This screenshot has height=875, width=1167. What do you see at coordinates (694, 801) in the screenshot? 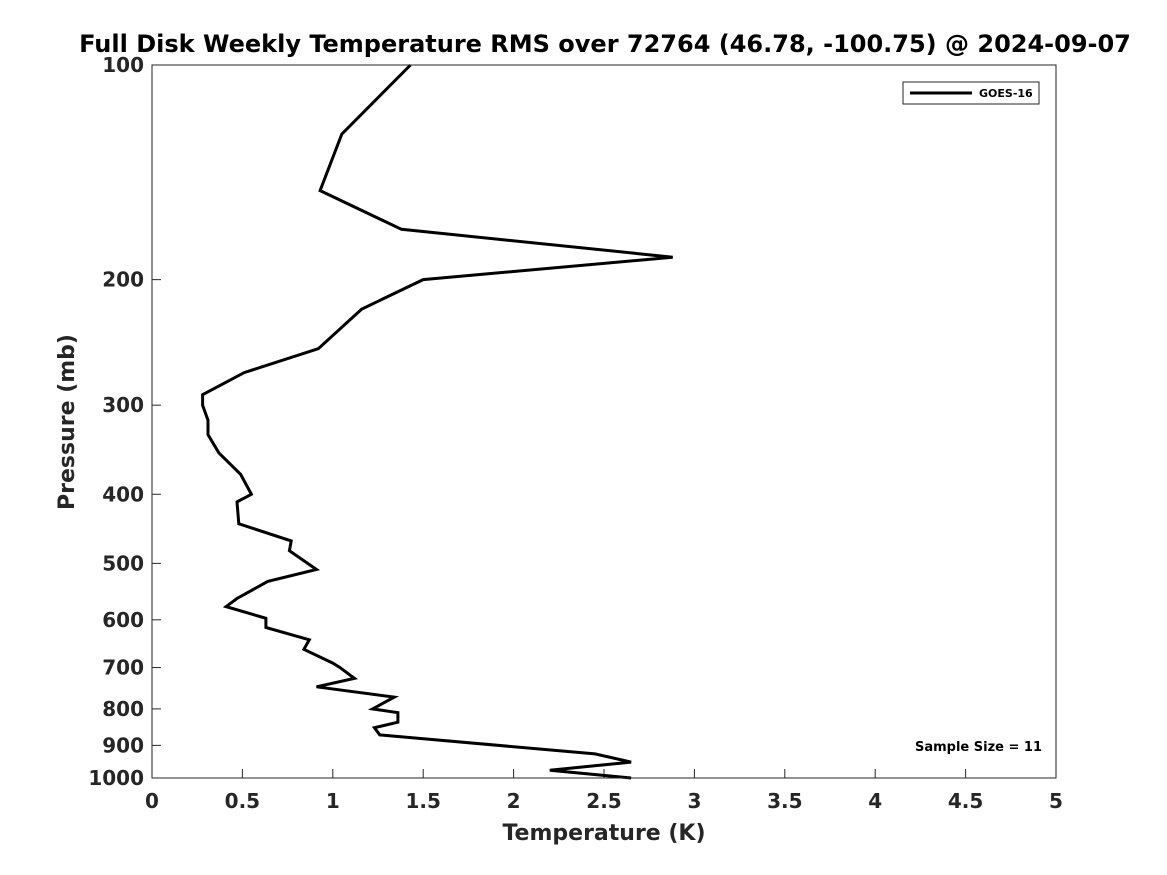
I see `x-tick-label: 3` at bounding box center [694, 801].